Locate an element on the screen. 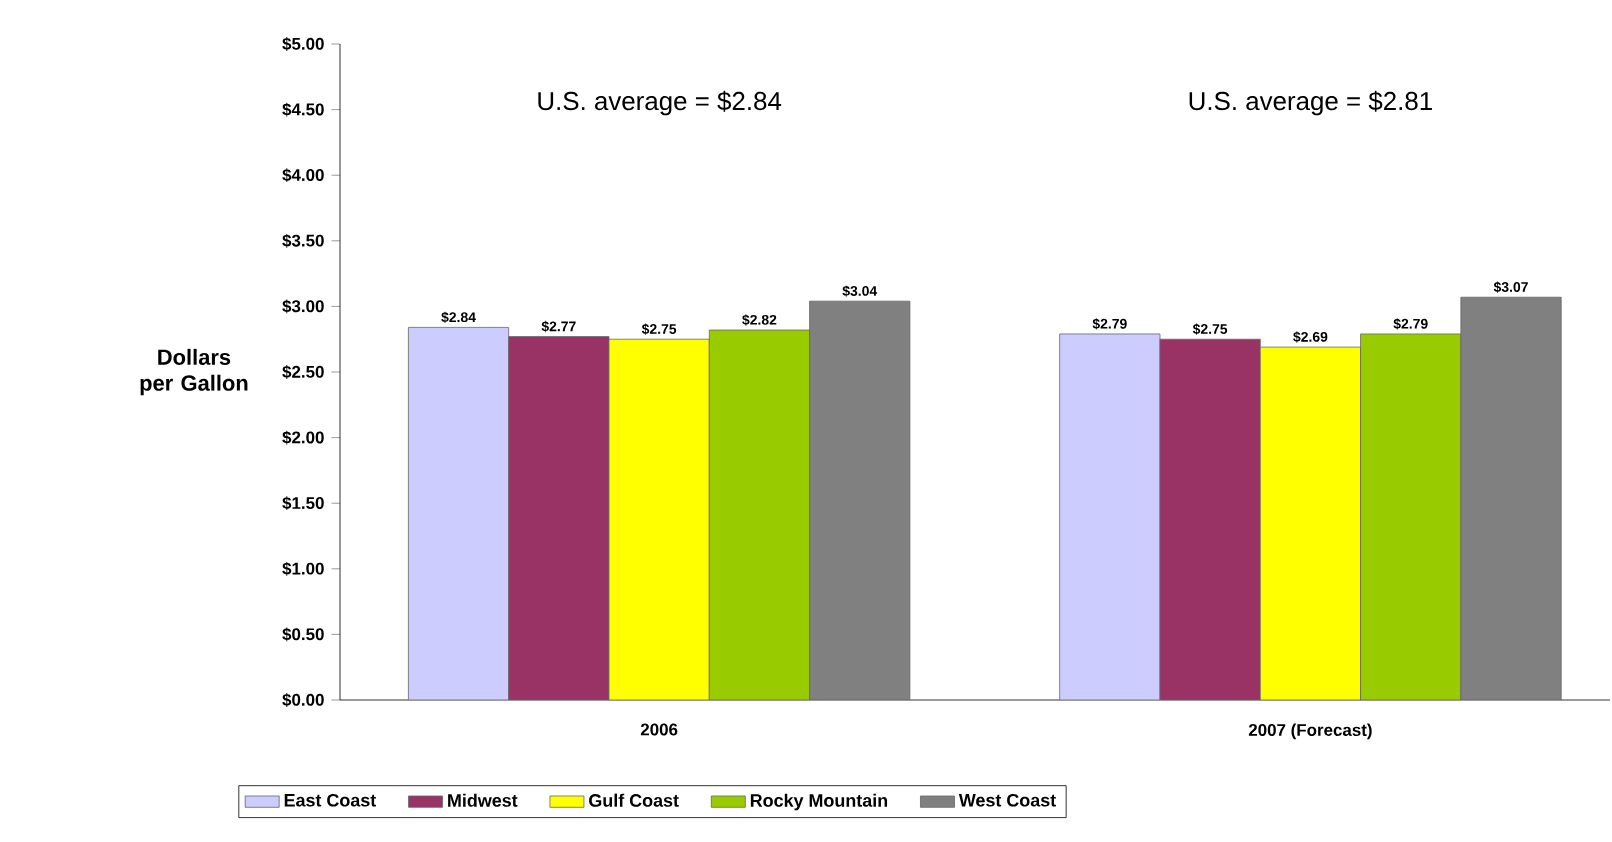  y-tick-label: $1.50 is located at coordinates (303, 503).